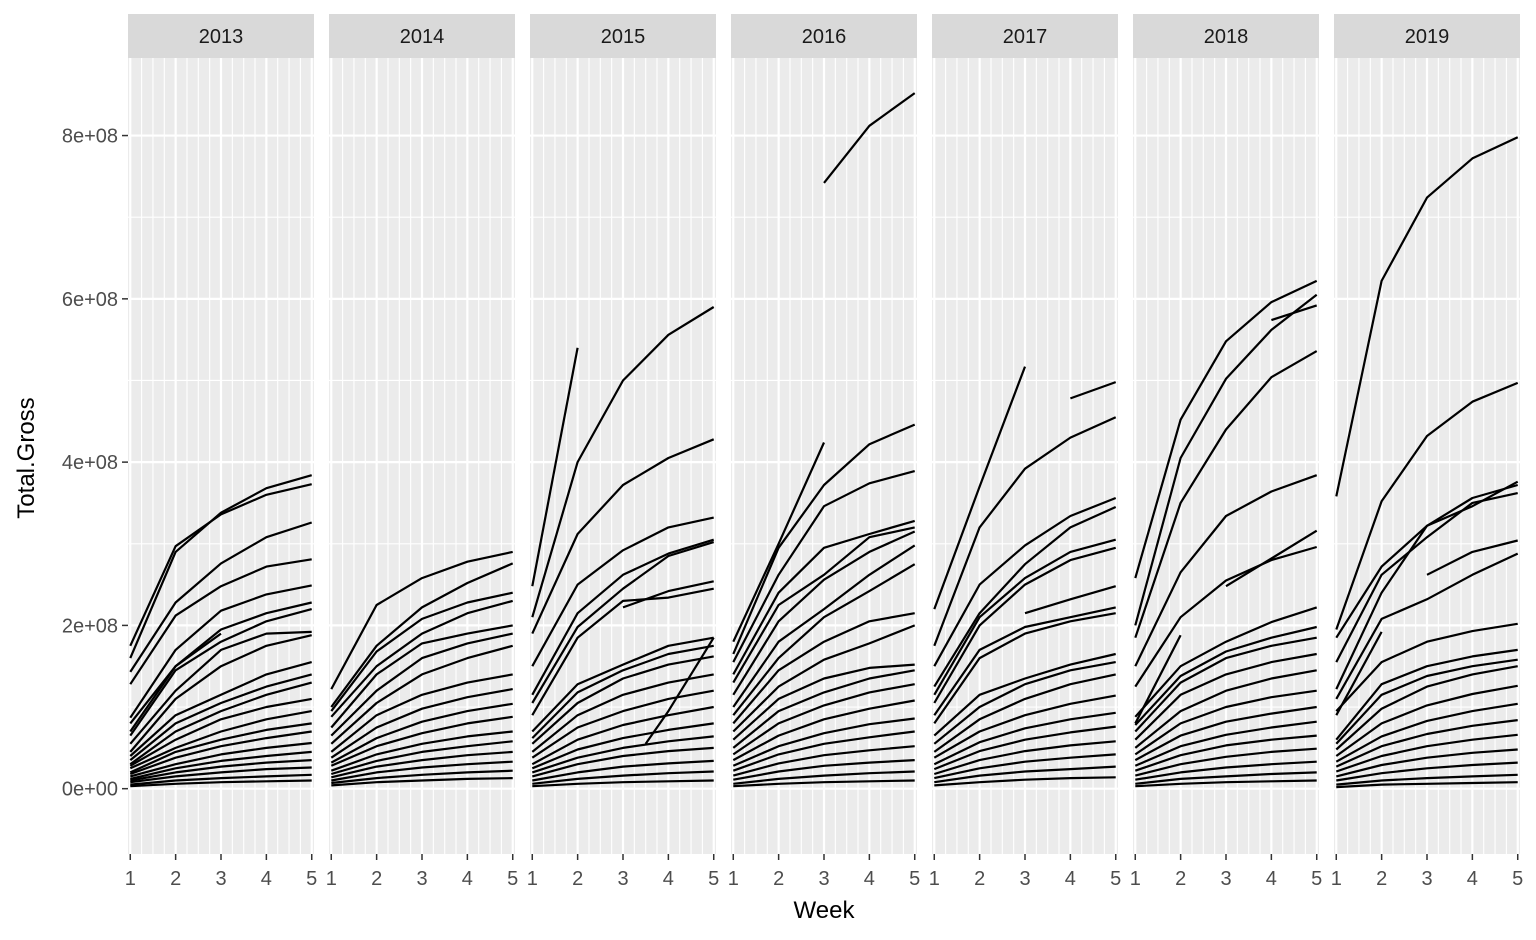  Describe the element at coordinates (90, 790) in the screenshot. I see `y-tick-label: 0e+00` at that location.